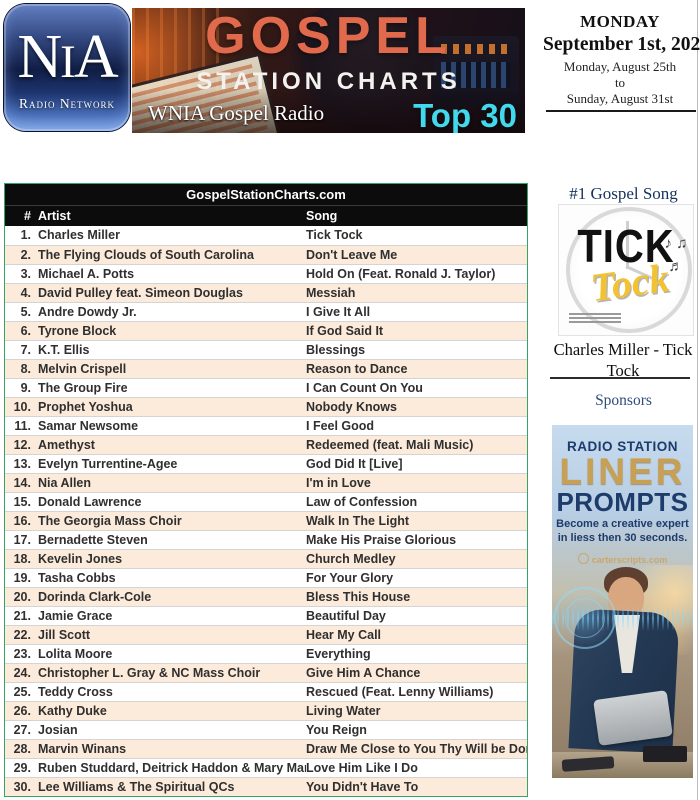  I want to click on table-row: 5. Andre Dowdy Jr. I Give It All, so click(266, 311).